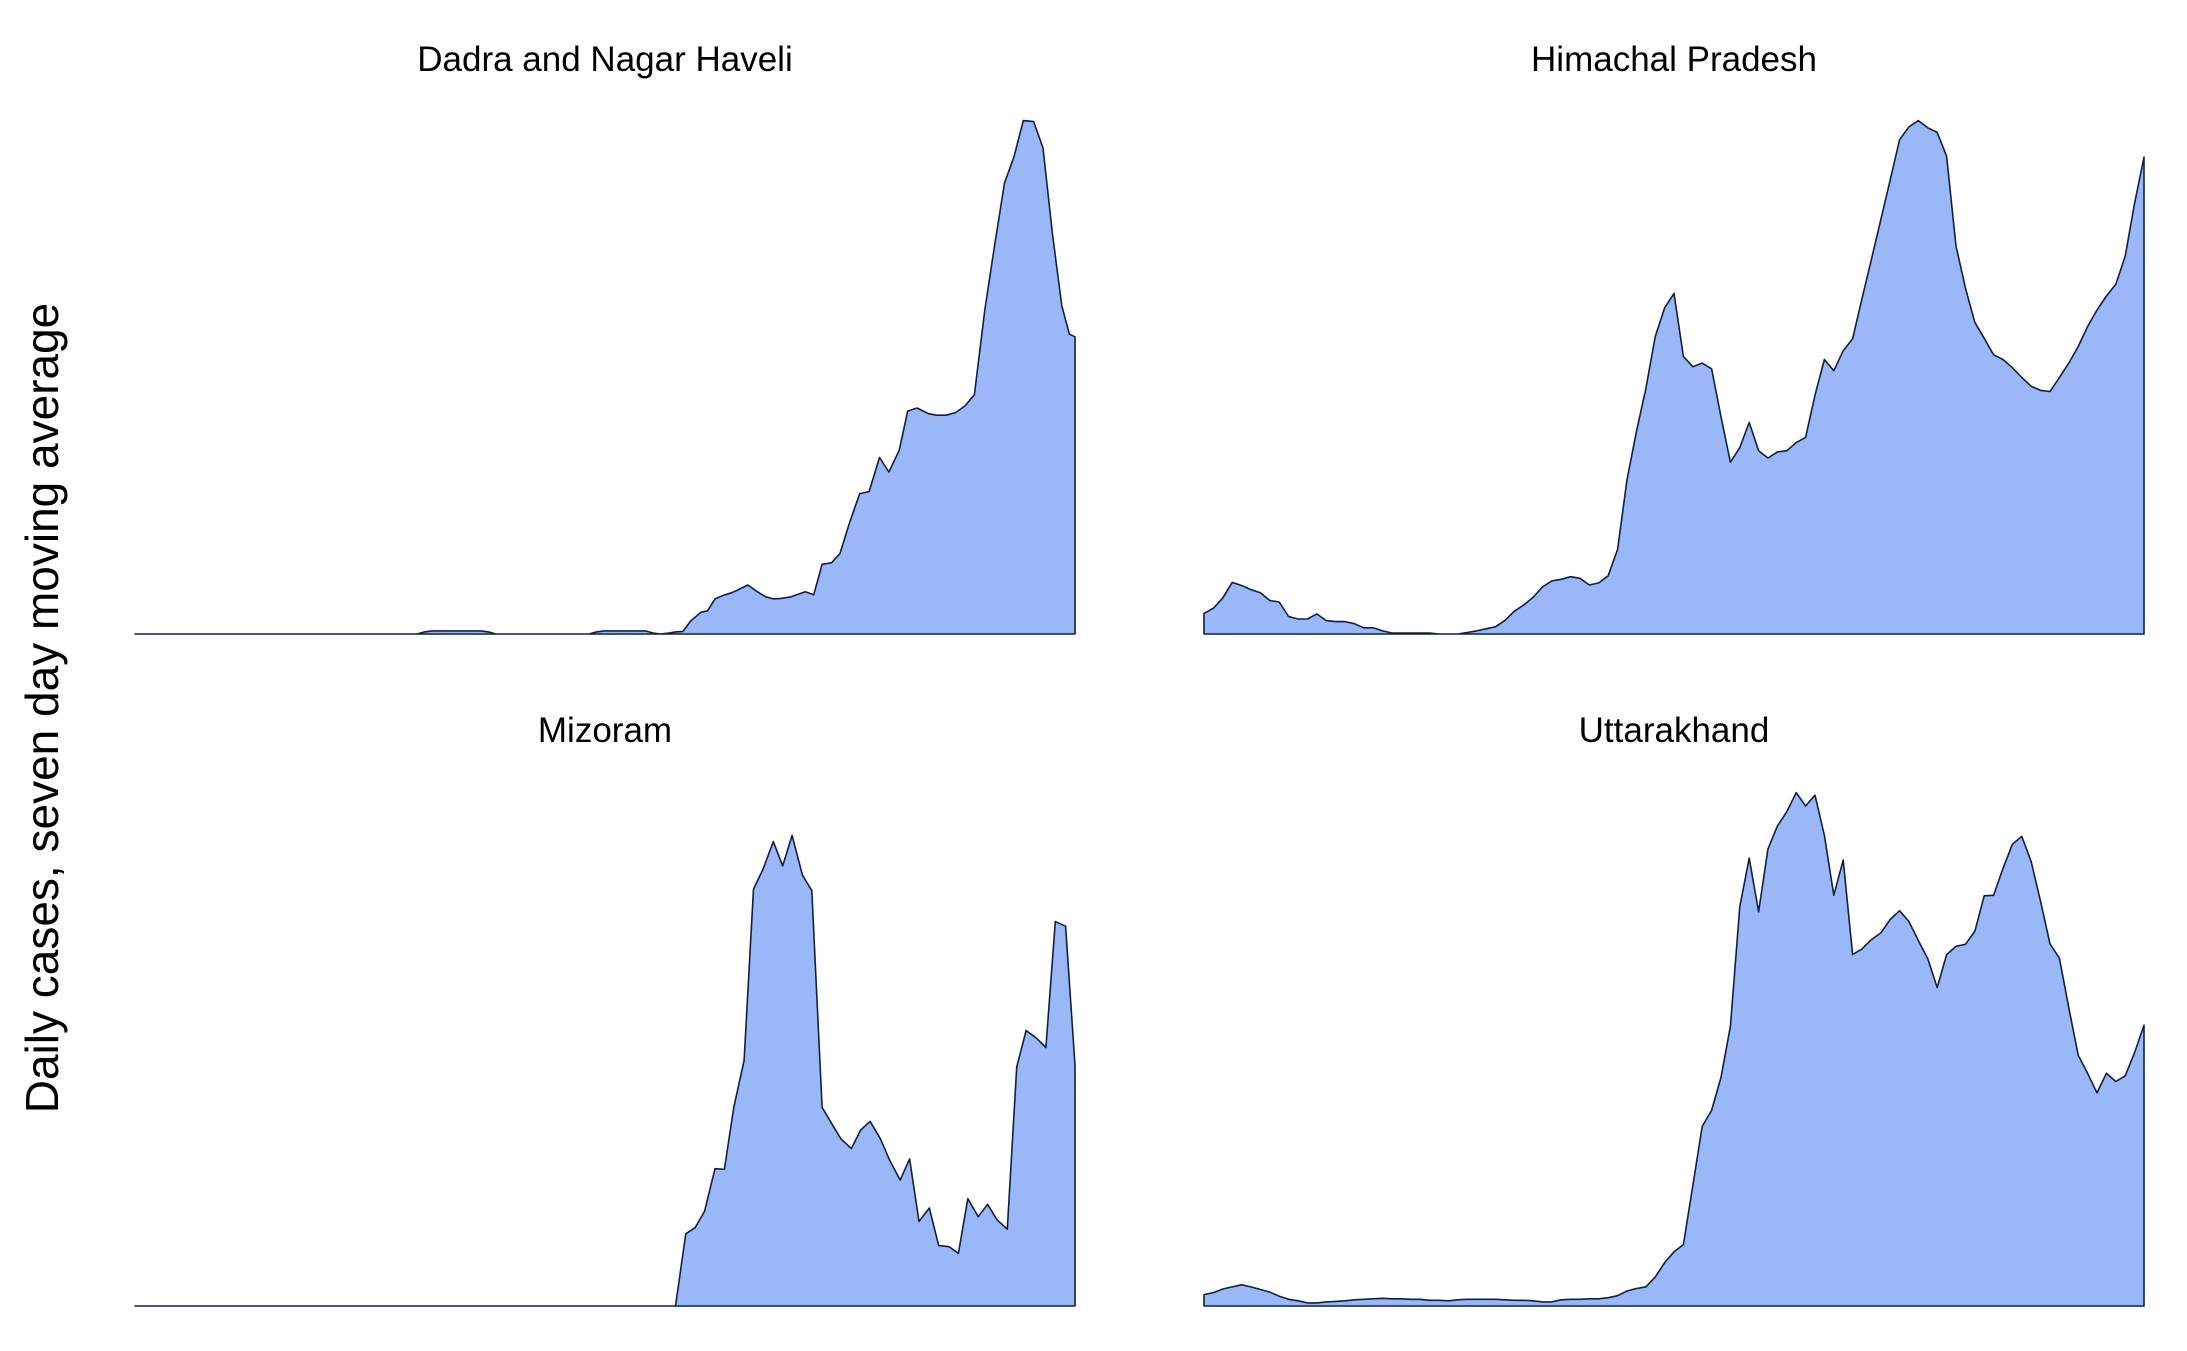 The image size is (2187, 1351). What do you see at coordinates (604, 59) in the screenshot?
I see `panel-title: Dadra and Nagar Haveli` at bounding box center [604, 59].